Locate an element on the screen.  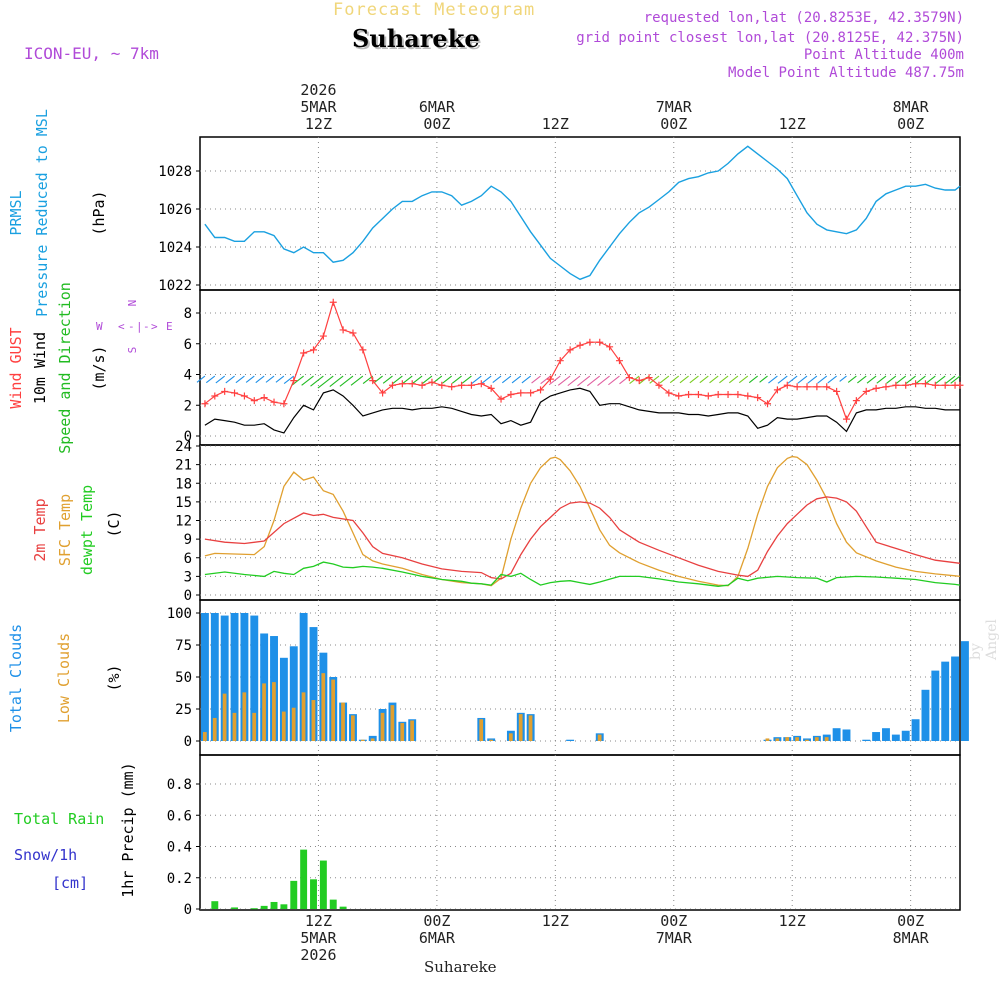
time-label-top: 12Z is located at coordinates (792, 124).